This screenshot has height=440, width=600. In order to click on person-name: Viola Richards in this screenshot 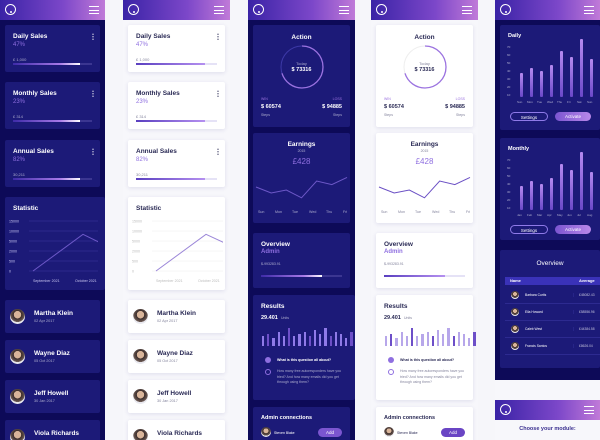, I will do `click(57, 433)`.